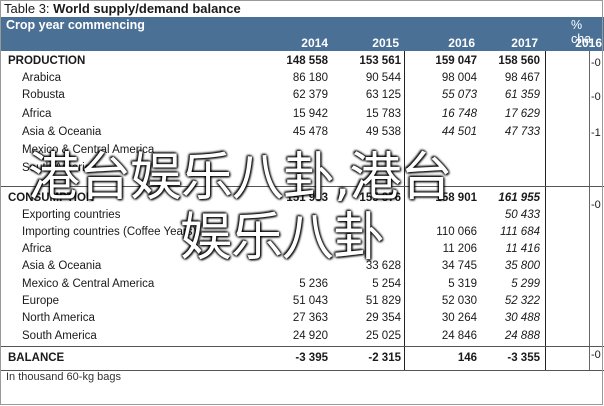 The image size is (604, 406). Describe the element at coordinates (311, 358) in the screenshot. I see `table-cell: -3 395` at that location.